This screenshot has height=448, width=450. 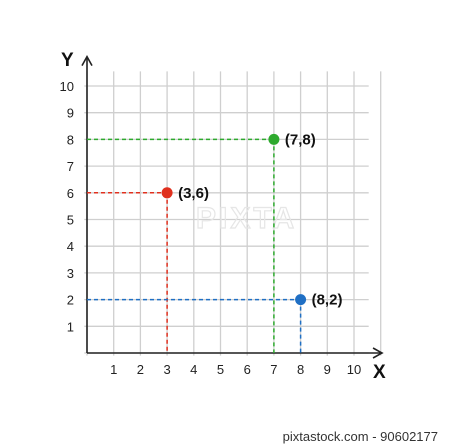 What do you see at coordinates (193, 369) in the screenshot?
I see `x-tick-label: 4` at bounding box center [193, 369].